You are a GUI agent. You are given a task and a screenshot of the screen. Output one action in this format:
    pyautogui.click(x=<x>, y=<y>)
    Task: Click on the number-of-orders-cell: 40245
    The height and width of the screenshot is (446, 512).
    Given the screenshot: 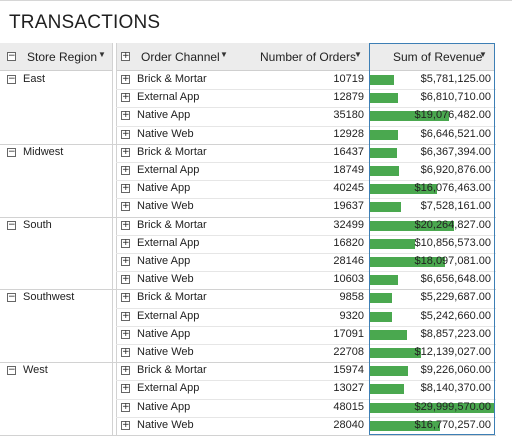 What is the action you would take?
    pyautogui.click(x=348, y=188)
    